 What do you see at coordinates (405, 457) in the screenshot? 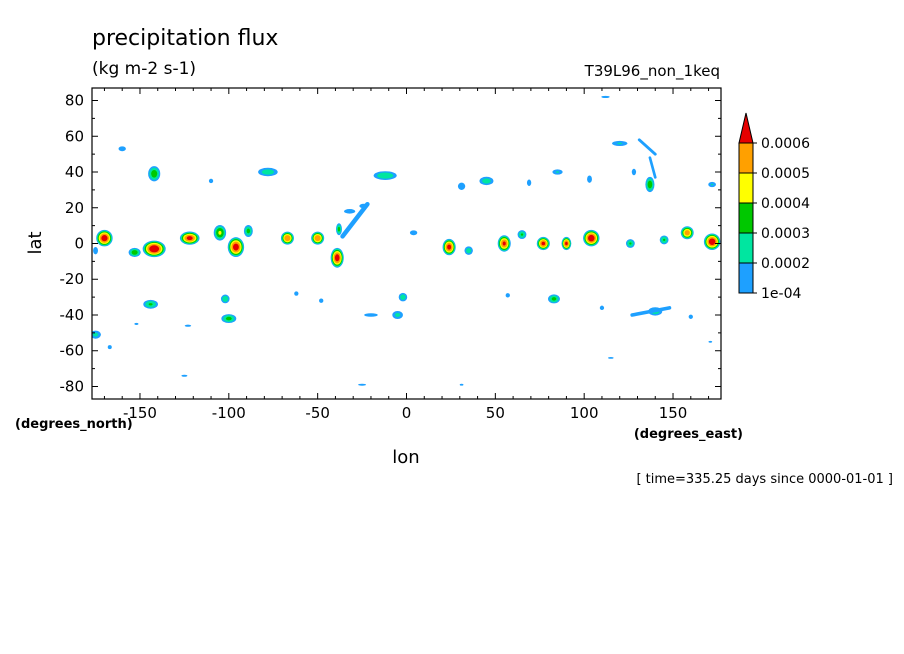
I see `x-axis-label: lon` at bounding box center [405, 457].